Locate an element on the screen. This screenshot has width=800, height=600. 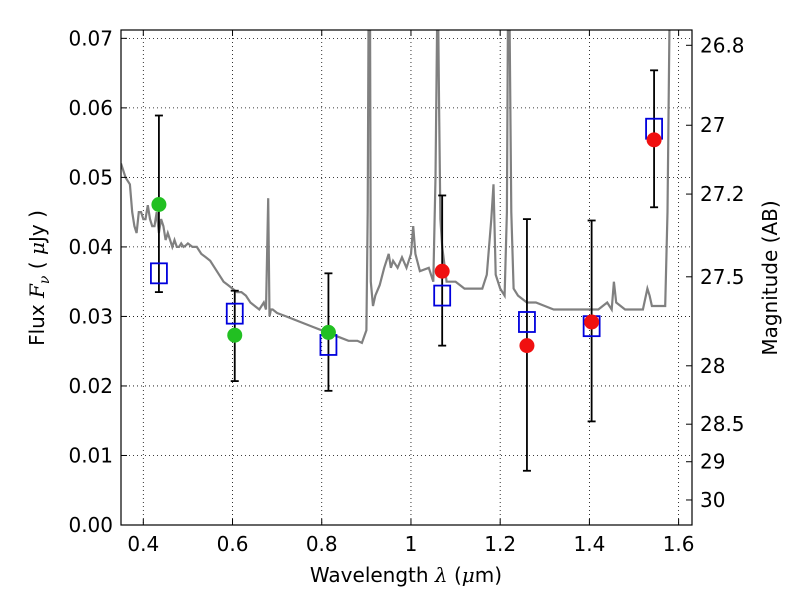
y2-axis-ticks: 26.8 27 27.2 27.5 28 28.5 29 30 is located at coordinates (715, 272).